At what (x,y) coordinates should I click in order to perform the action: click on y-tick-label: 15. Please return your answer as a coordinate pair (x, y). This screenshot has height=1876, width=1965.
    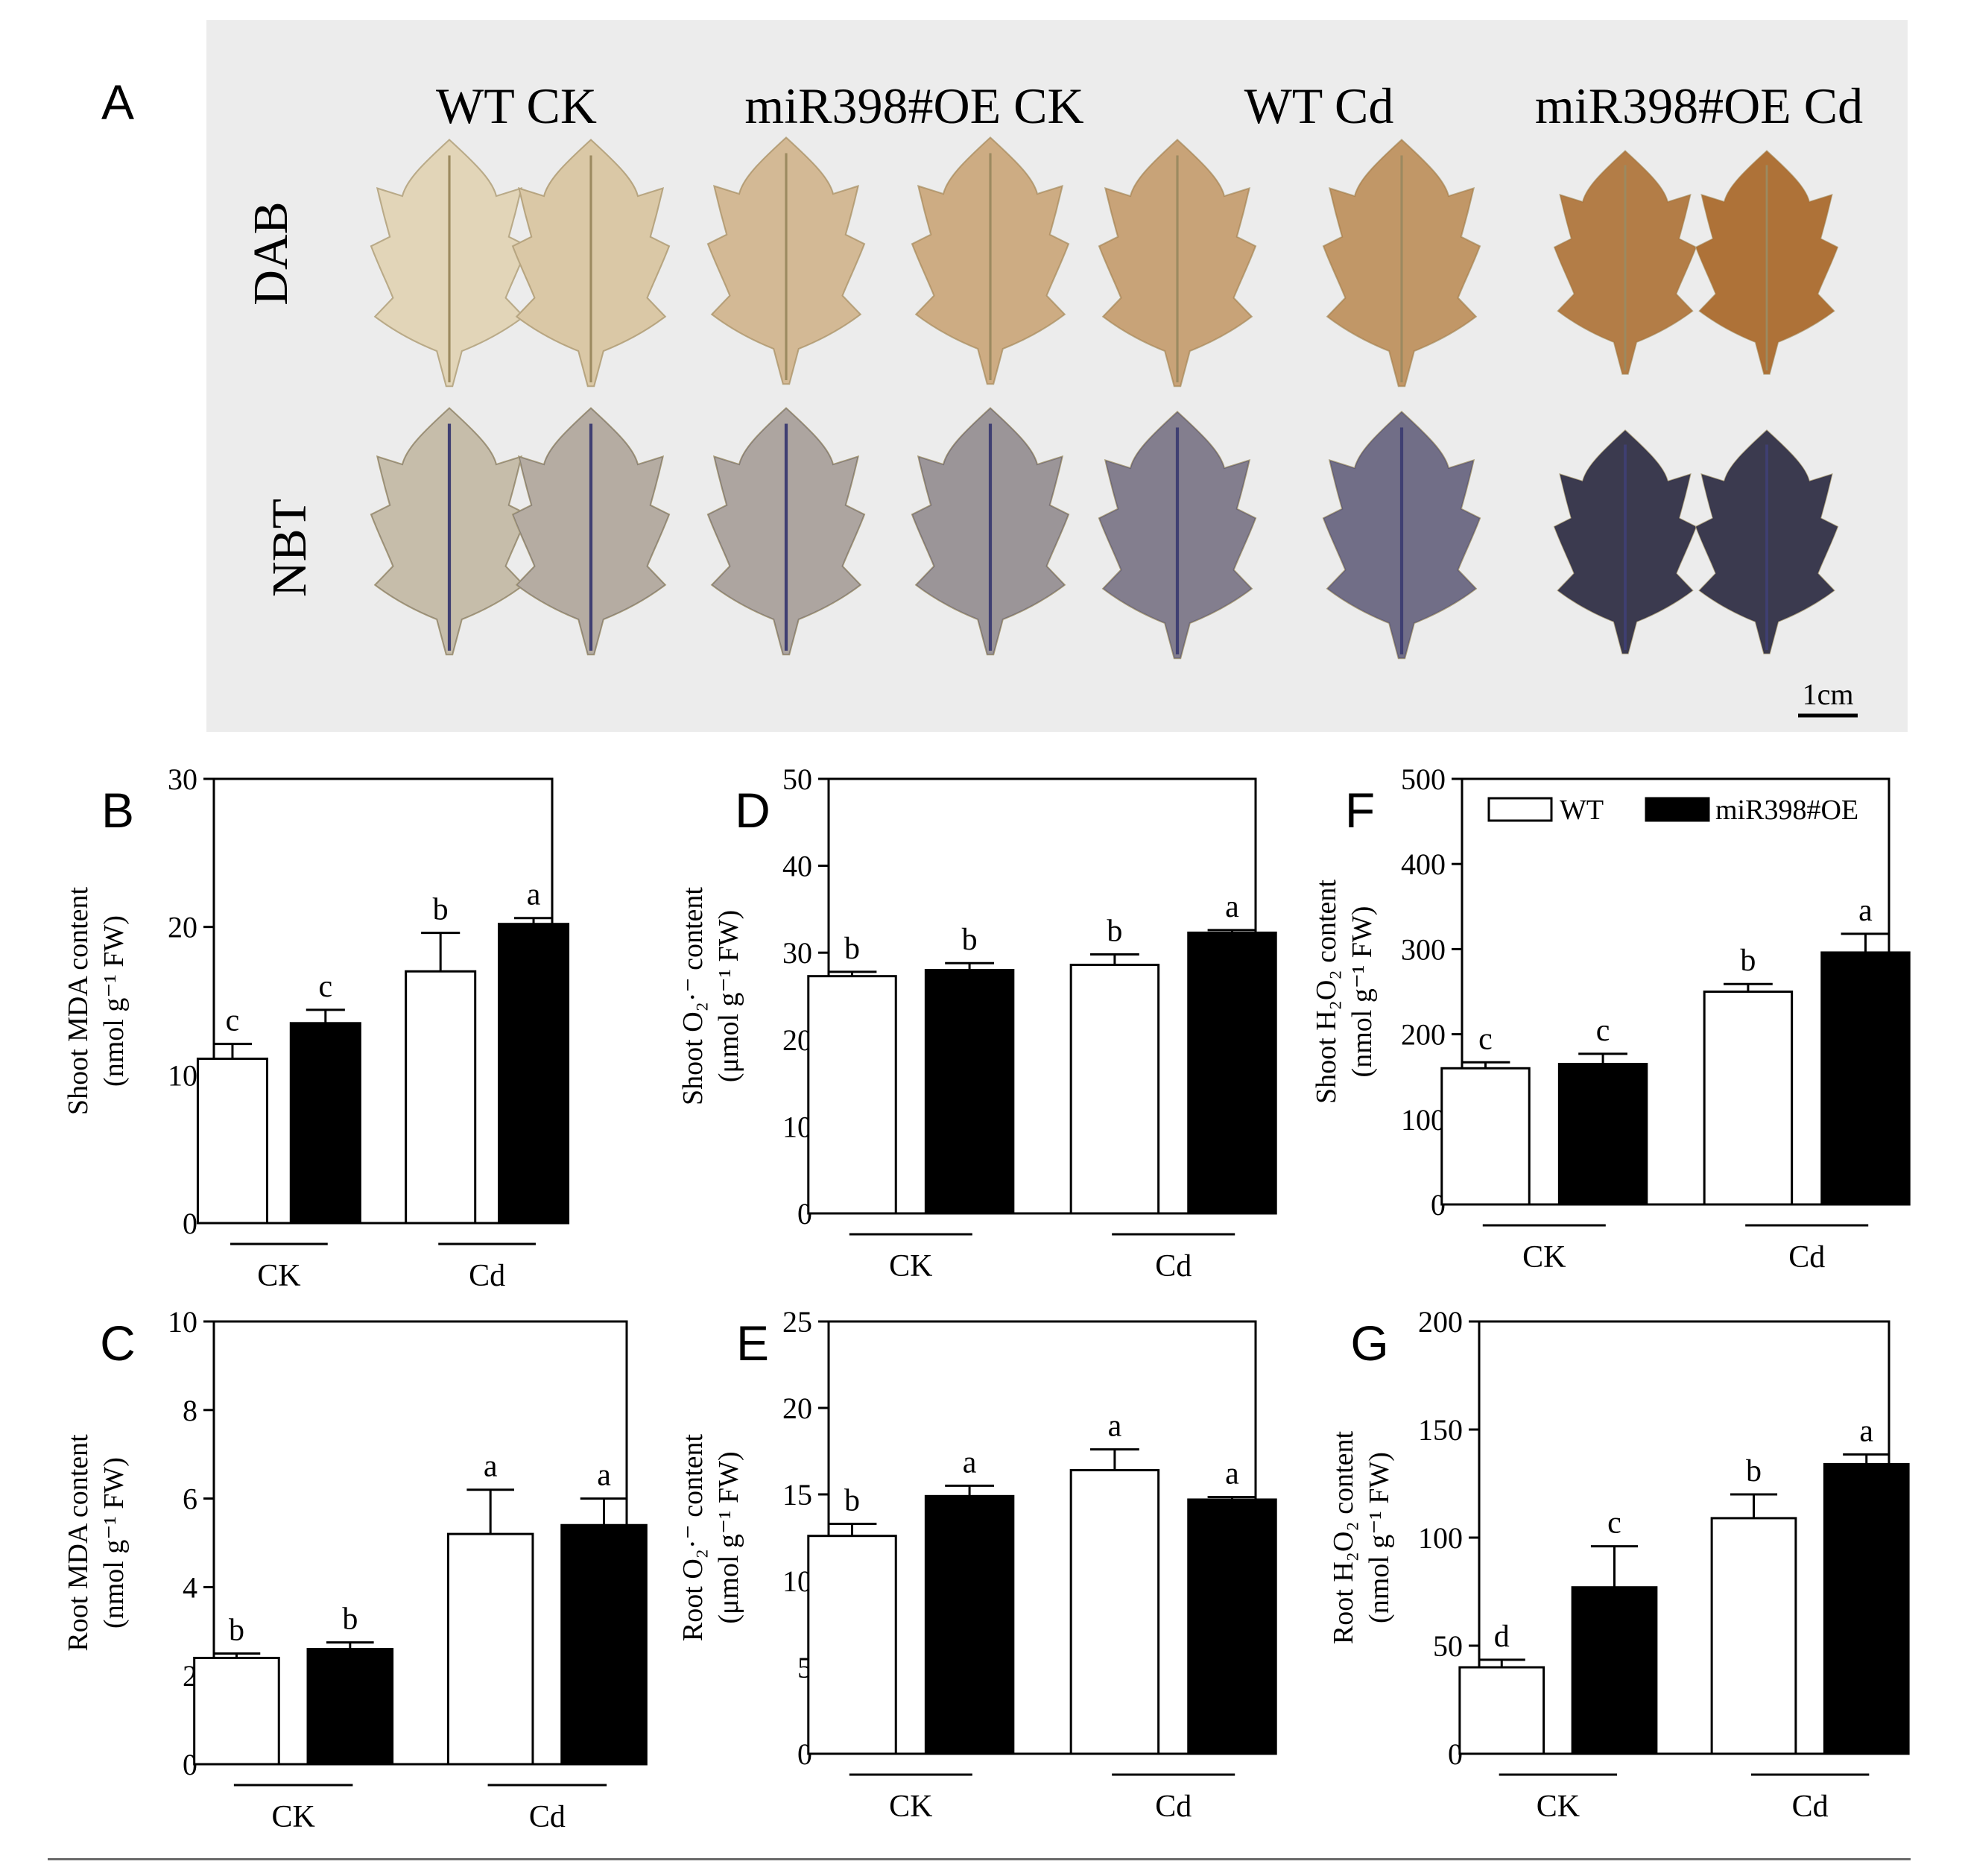
    Looking at the image, I should click on (797, 1495).